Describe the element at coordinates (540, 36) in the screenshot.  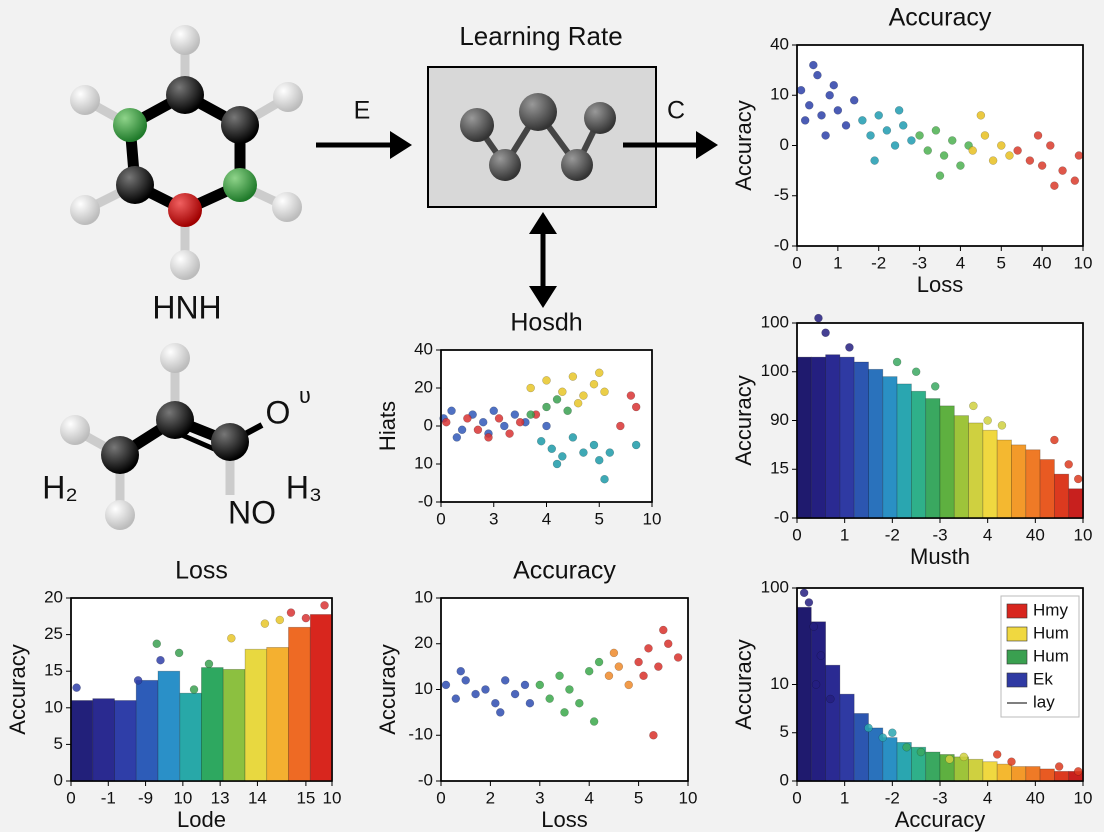
I see `flow-title: Learning Rate` at that location.